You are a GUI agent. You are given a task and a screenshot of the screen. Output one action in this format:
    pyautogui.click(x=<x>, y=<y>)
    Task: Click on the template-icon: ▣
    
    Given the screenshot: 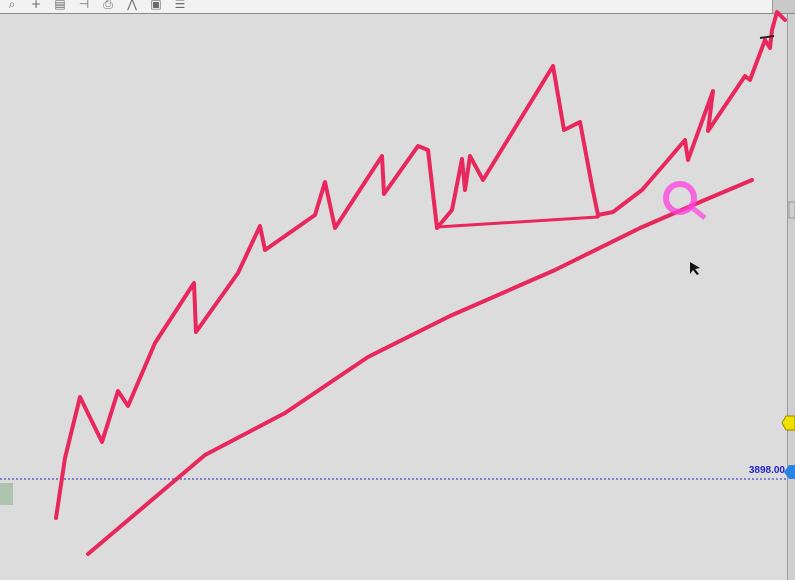 What is the action you would take?
    pyautogui.click(x=156, y=5)
    